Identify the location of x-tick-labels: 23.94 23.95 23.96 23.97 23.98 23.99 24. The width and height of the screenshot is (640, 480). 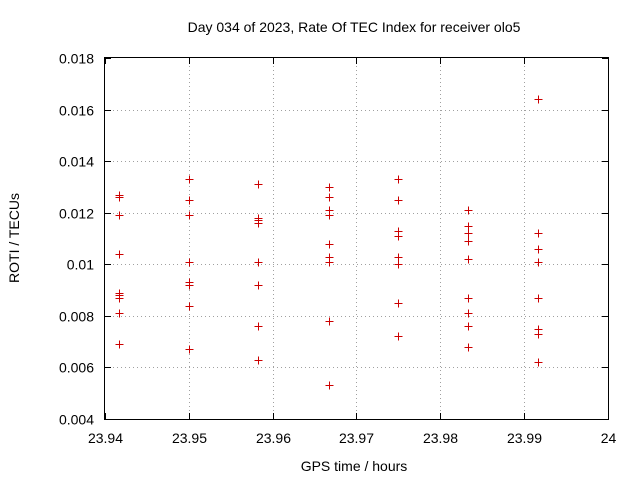
(352, 438).